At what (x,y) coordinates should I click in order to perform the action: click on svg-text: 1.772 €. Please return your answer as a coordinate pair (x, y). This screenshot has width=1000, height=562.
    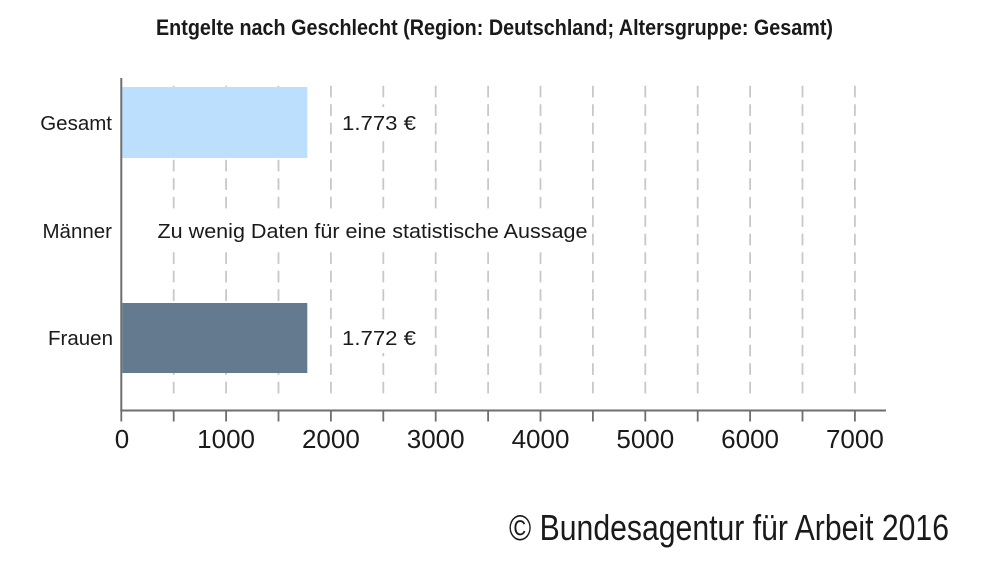
    Looking at the image, I should click on (379, 338).